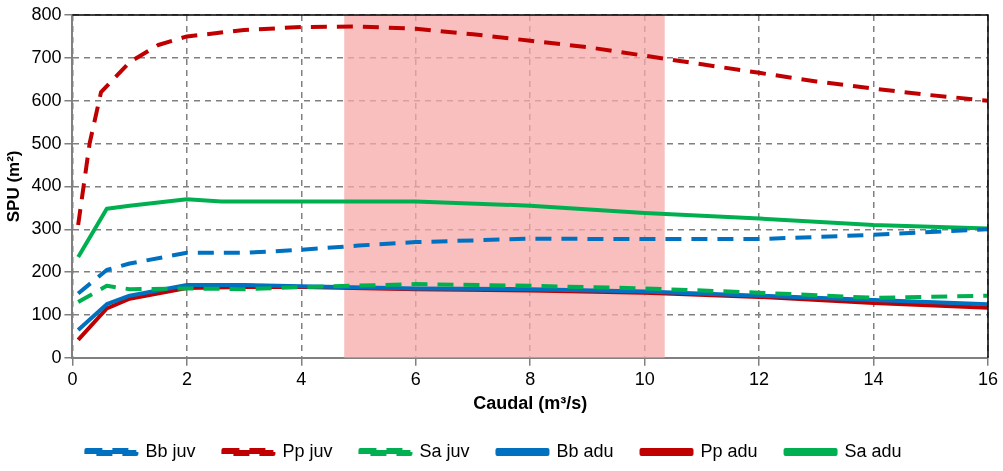  Describe the element at coordinates (530, 403) in the screenshot. I see `x-axis-title: Caudal (m³/s)` at that location.